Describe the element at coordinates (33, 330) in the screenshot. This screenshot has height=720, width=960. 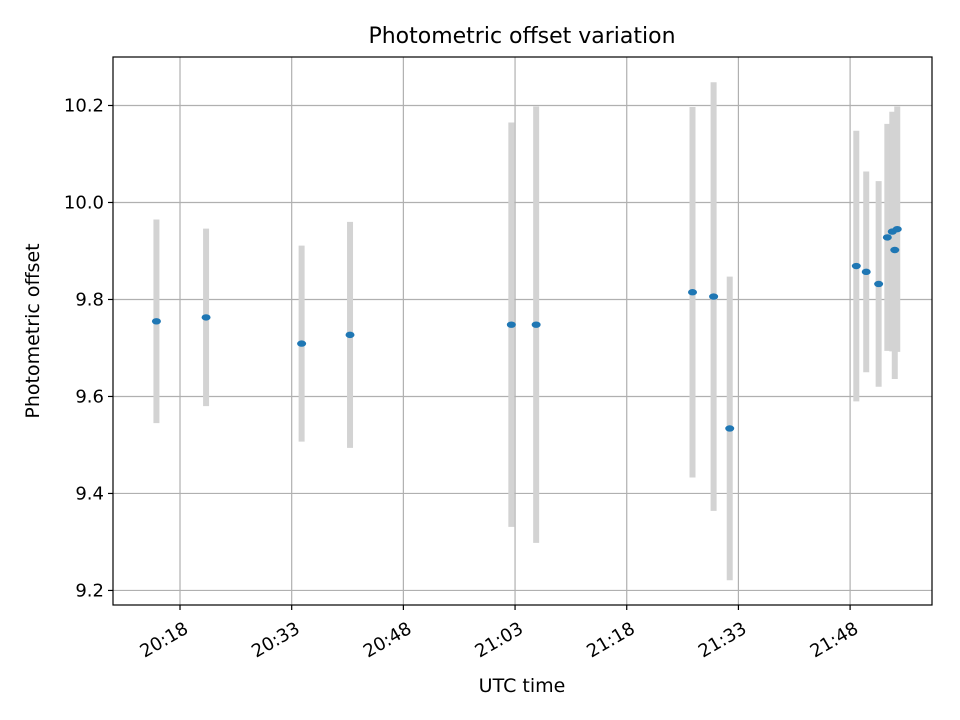
I see `y-axis-label: Photometric offset` at that location.